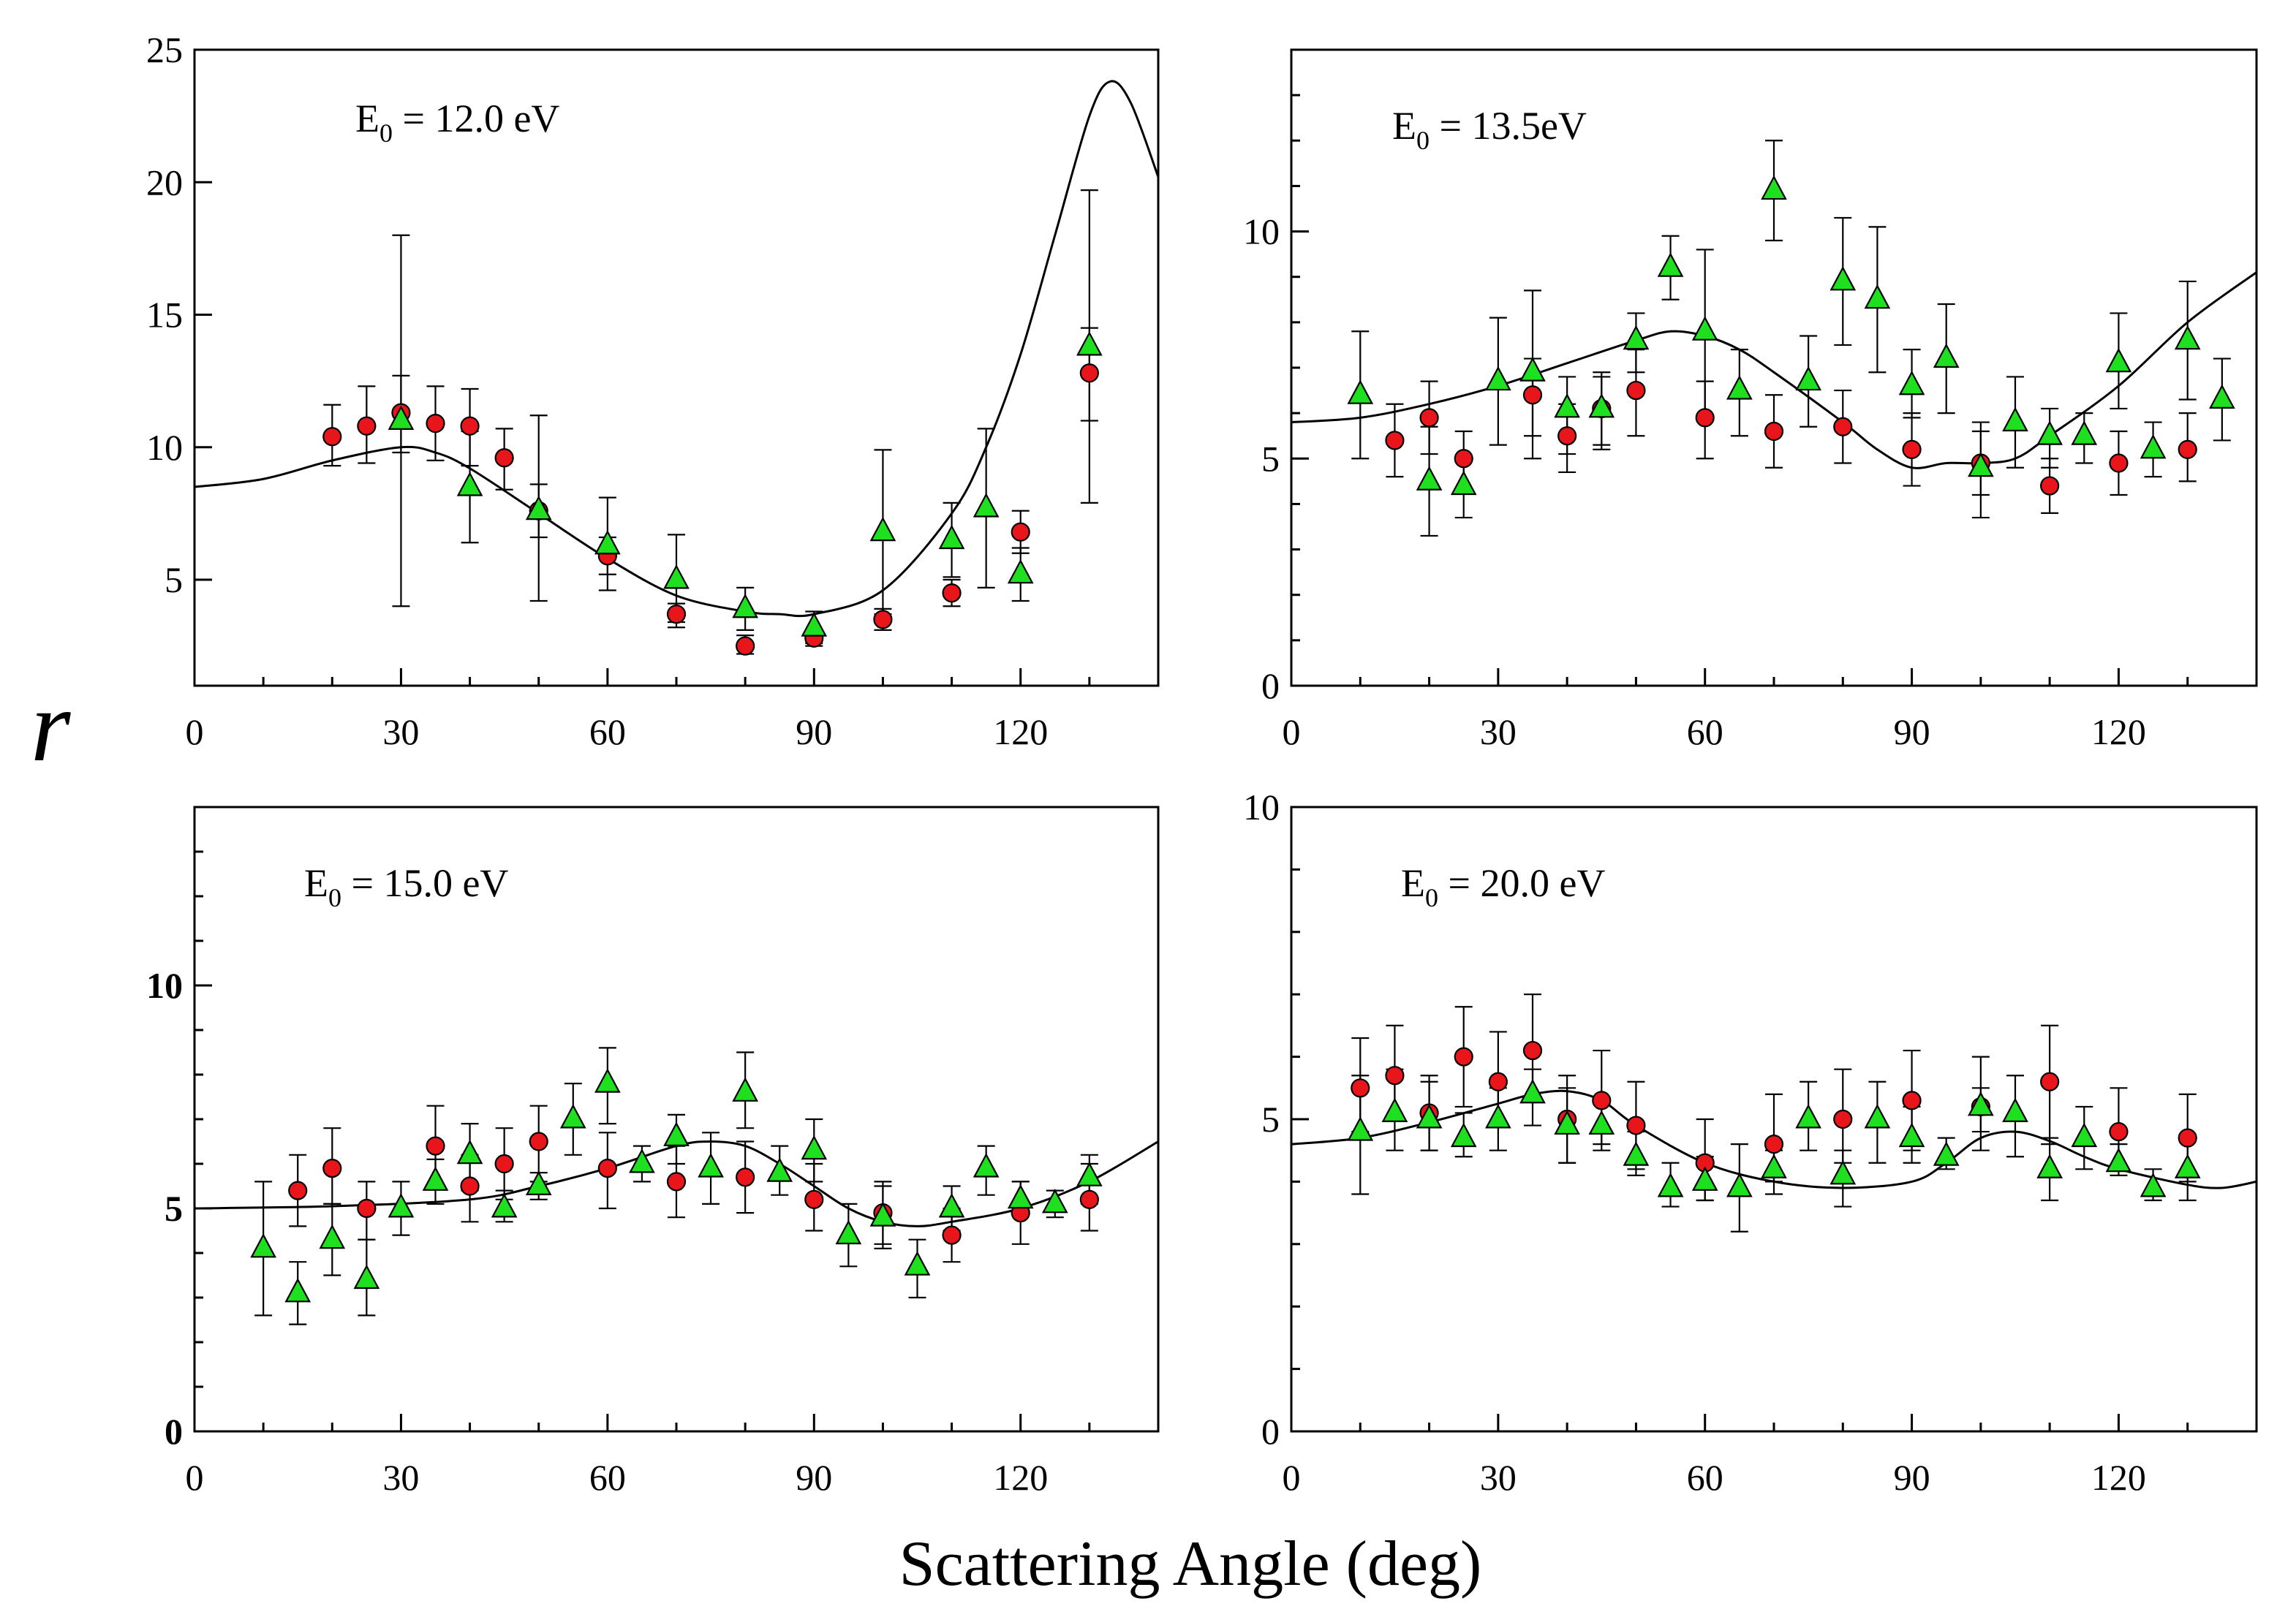 The image size is (2296, 1609). What do you see at coordinates (164, 315) in the screenshot?
I see `y-tick-label: 15` at bounding box center [164, 315].